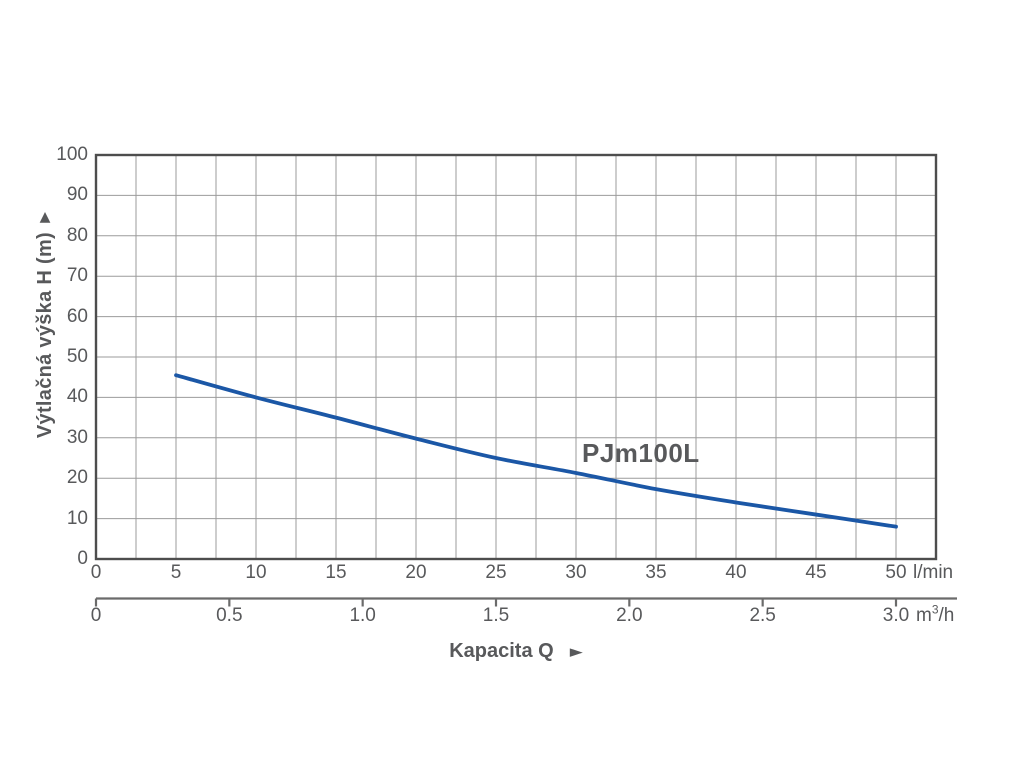 The width and height of the screenshot is (1024, 768). I want to click on x-tick-label-0: 0, so click(96, 572).